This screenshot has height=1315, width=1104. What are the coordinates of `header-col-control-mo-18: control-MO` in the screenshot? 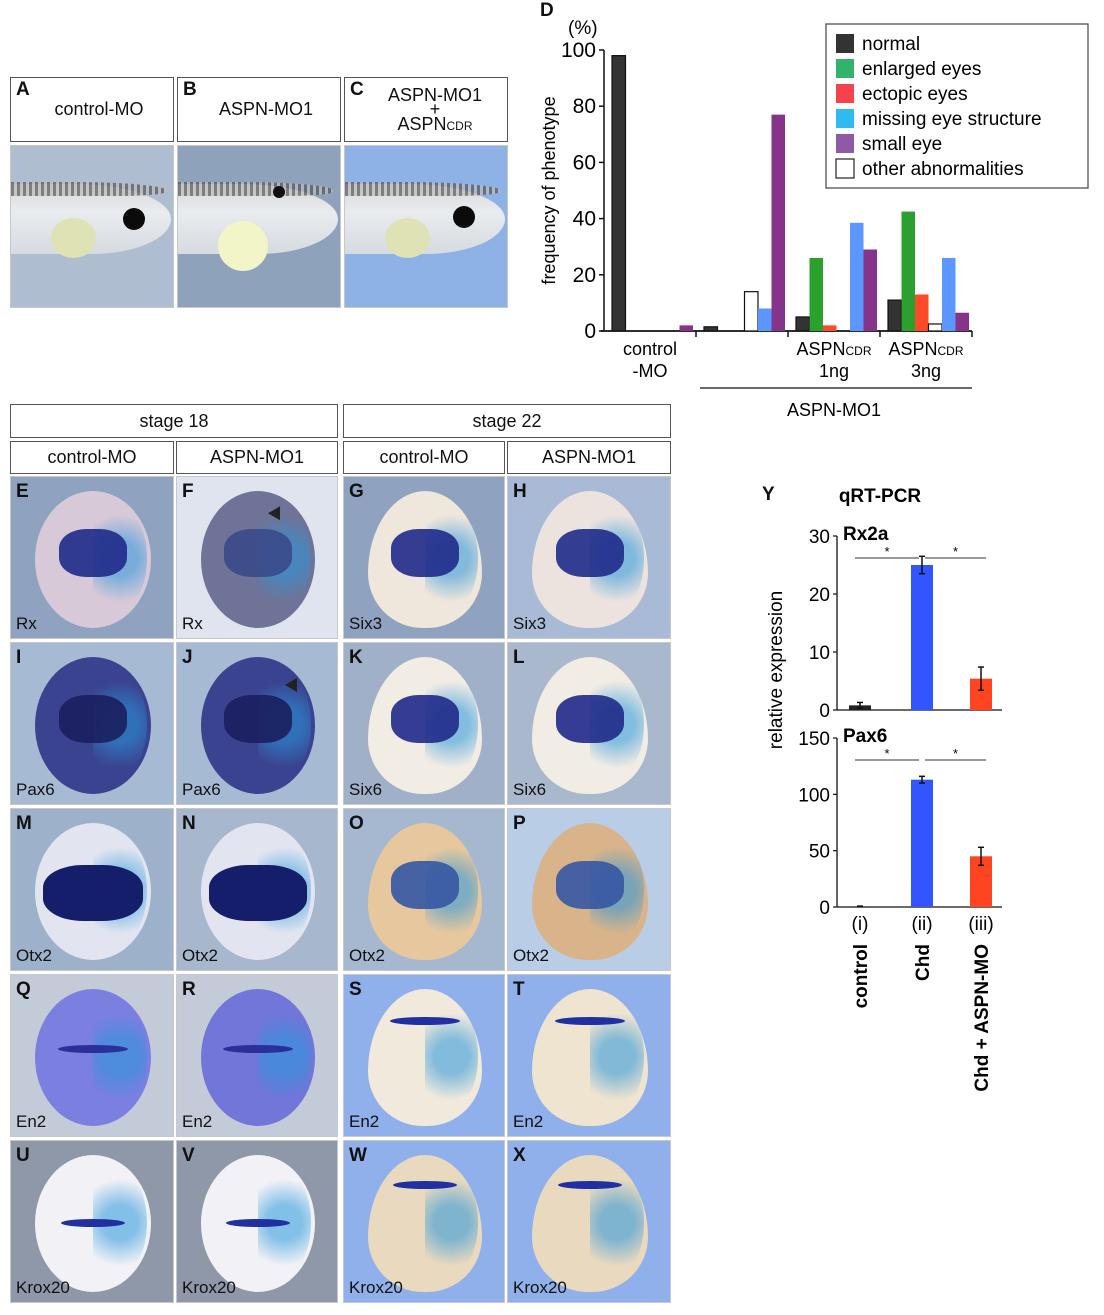 It's located at (92, 457).